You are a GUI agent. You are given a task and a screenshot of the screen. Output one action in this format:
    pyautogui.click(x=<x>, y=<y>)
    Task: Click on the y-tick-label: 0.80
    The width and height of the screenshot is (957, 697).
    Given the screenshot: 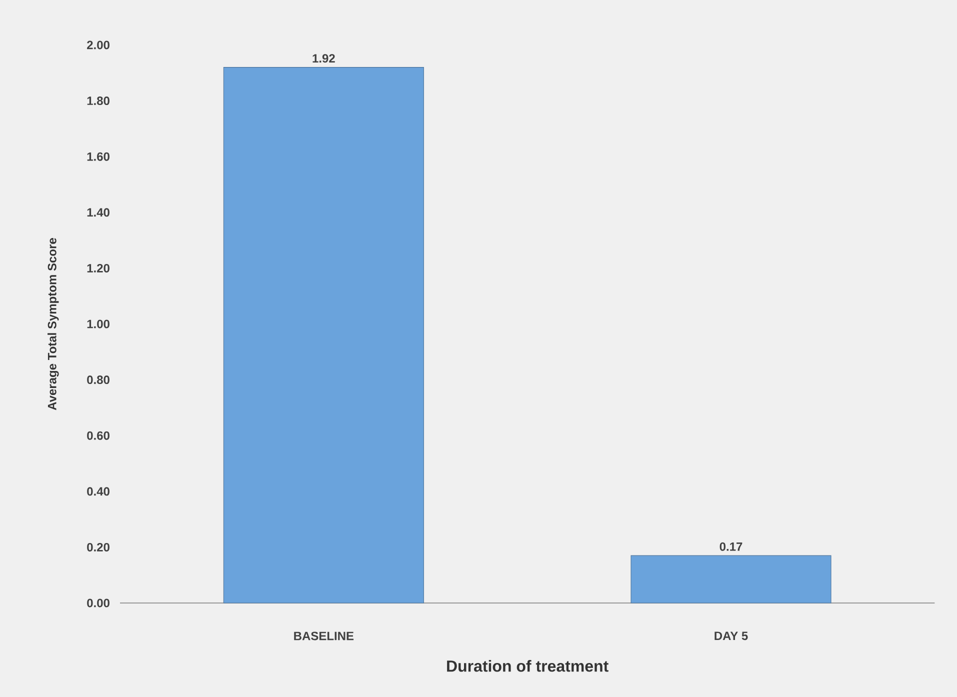 What is the action you would take?
    pyautogui.click(x=98, y=380)
    